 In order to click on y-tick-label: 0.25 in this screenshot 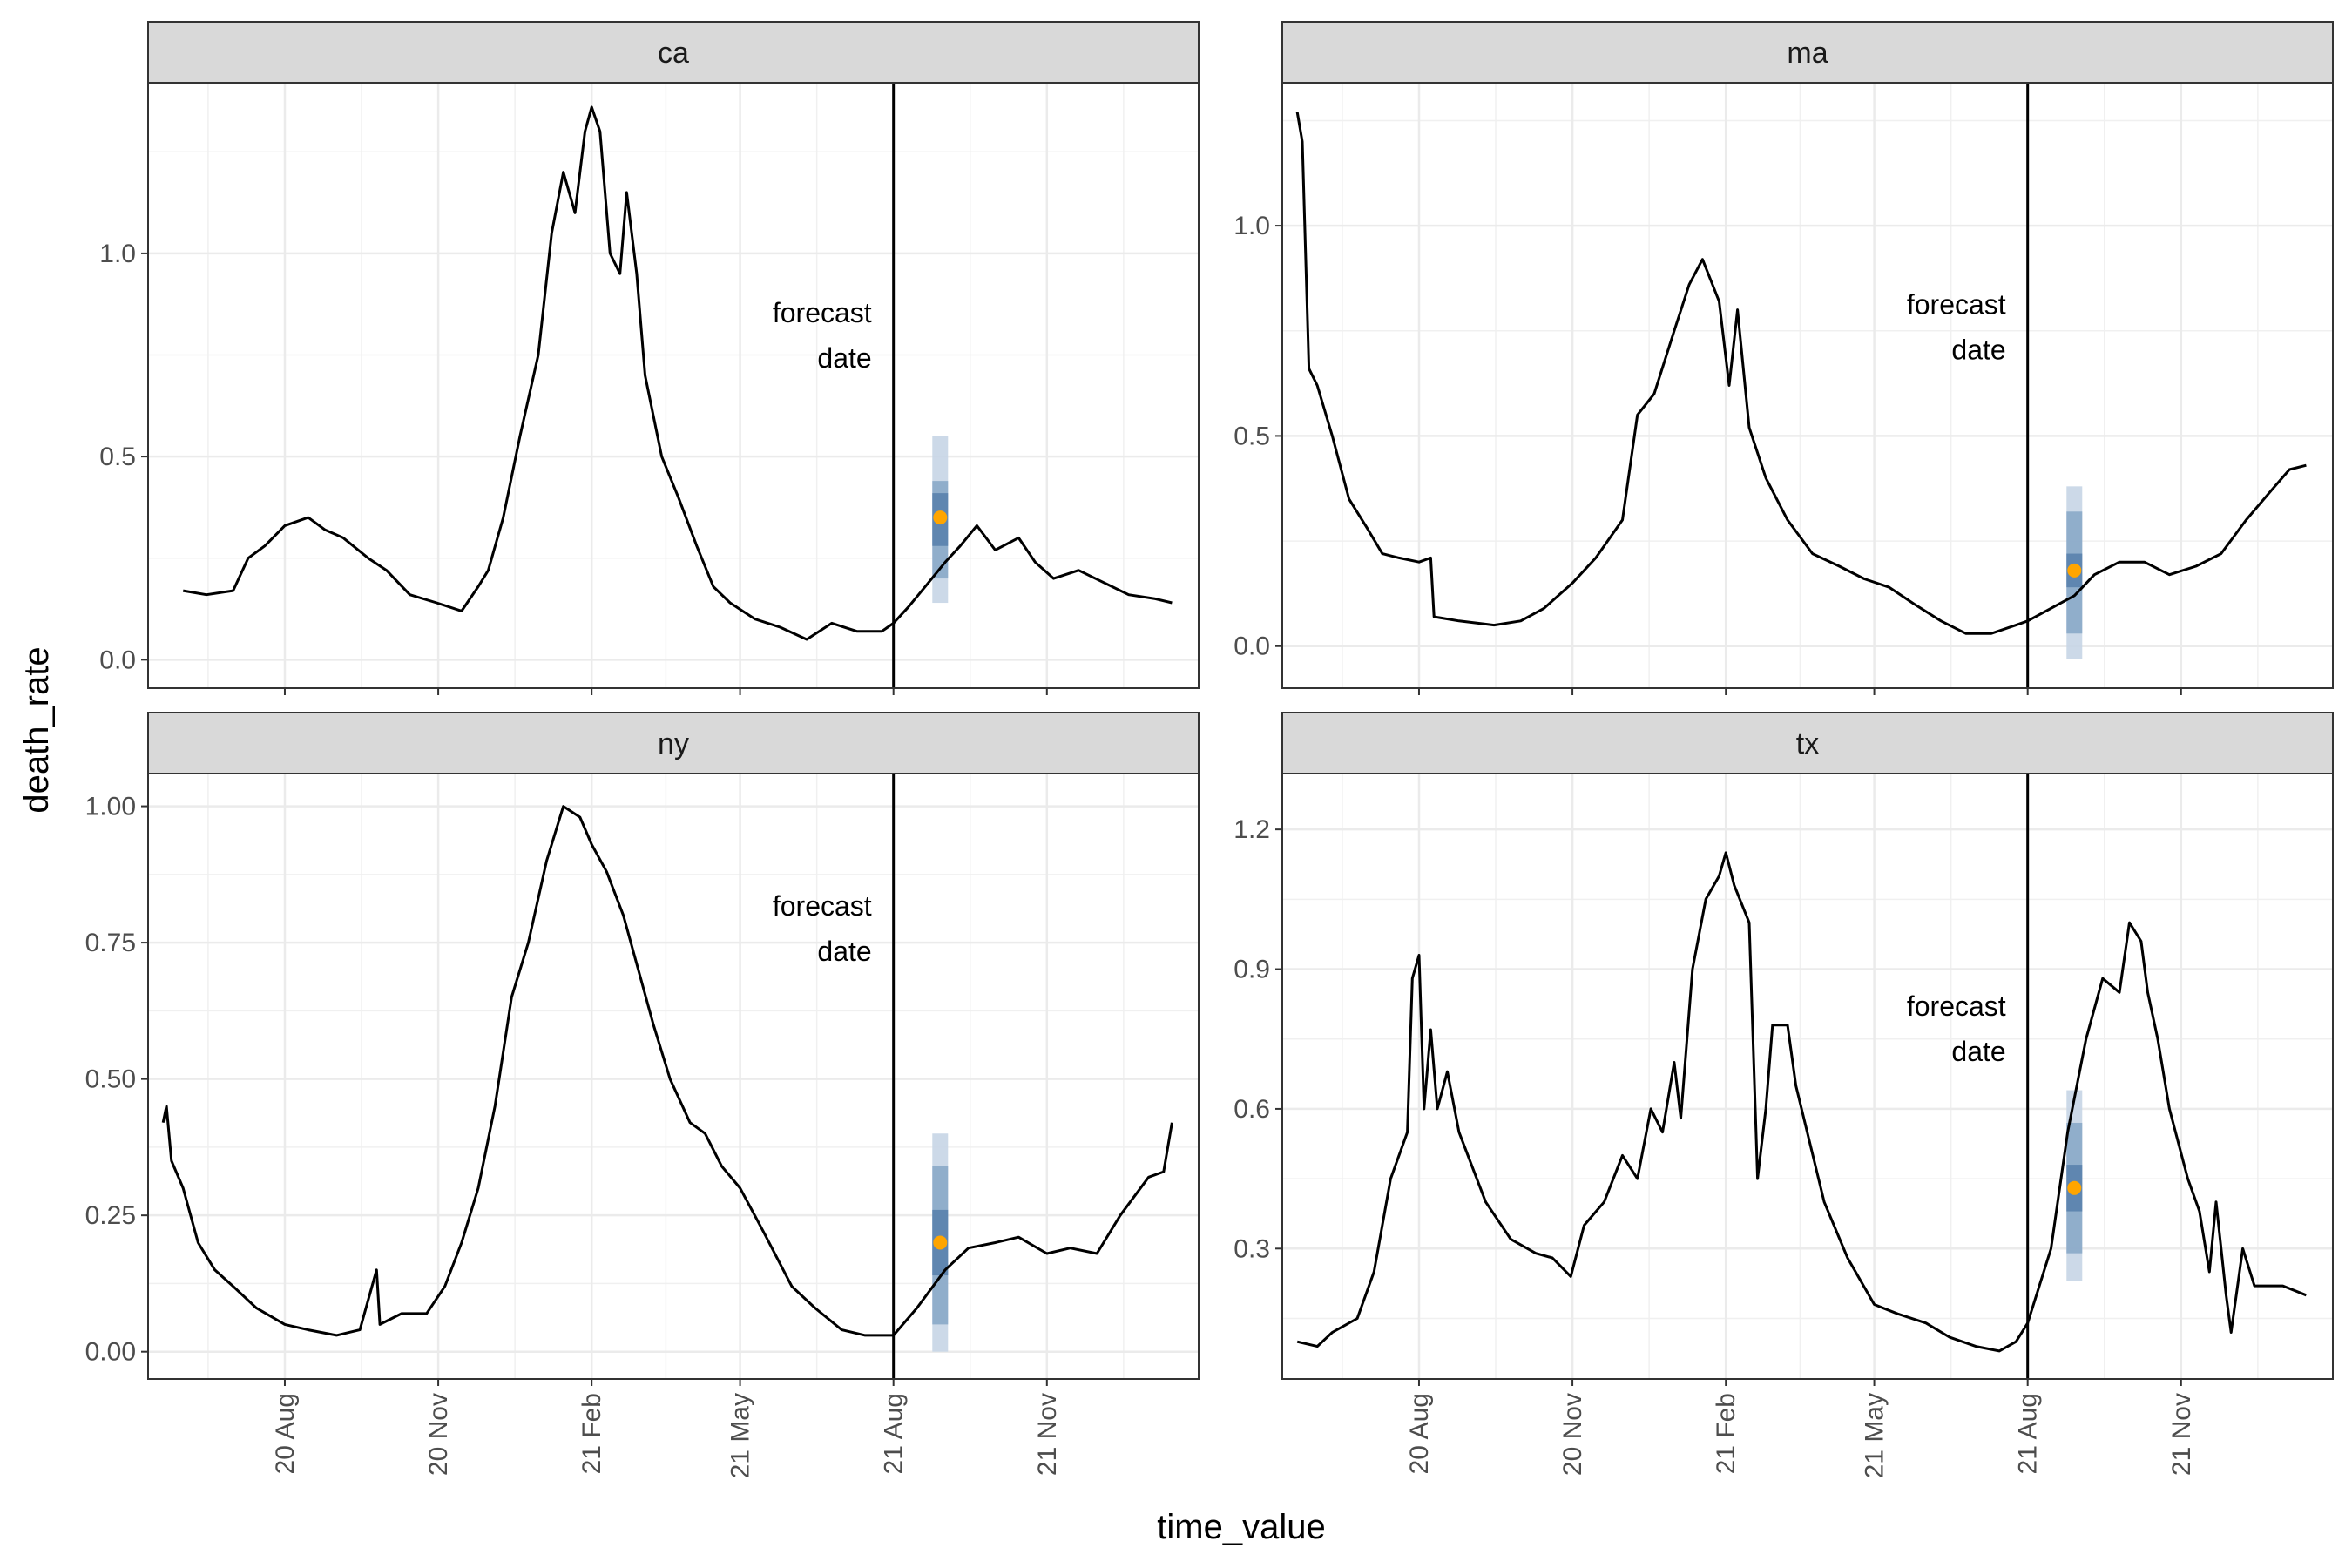, I will do `click(110, 1215)`.